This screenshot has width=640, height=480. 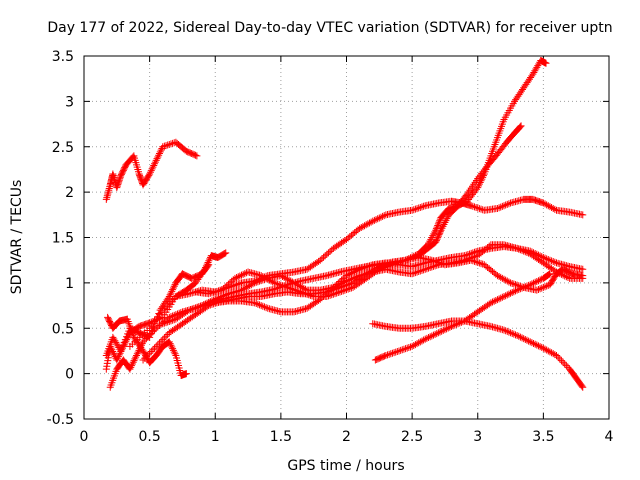 I want to click on series-s1, so click(x=151, y=170).